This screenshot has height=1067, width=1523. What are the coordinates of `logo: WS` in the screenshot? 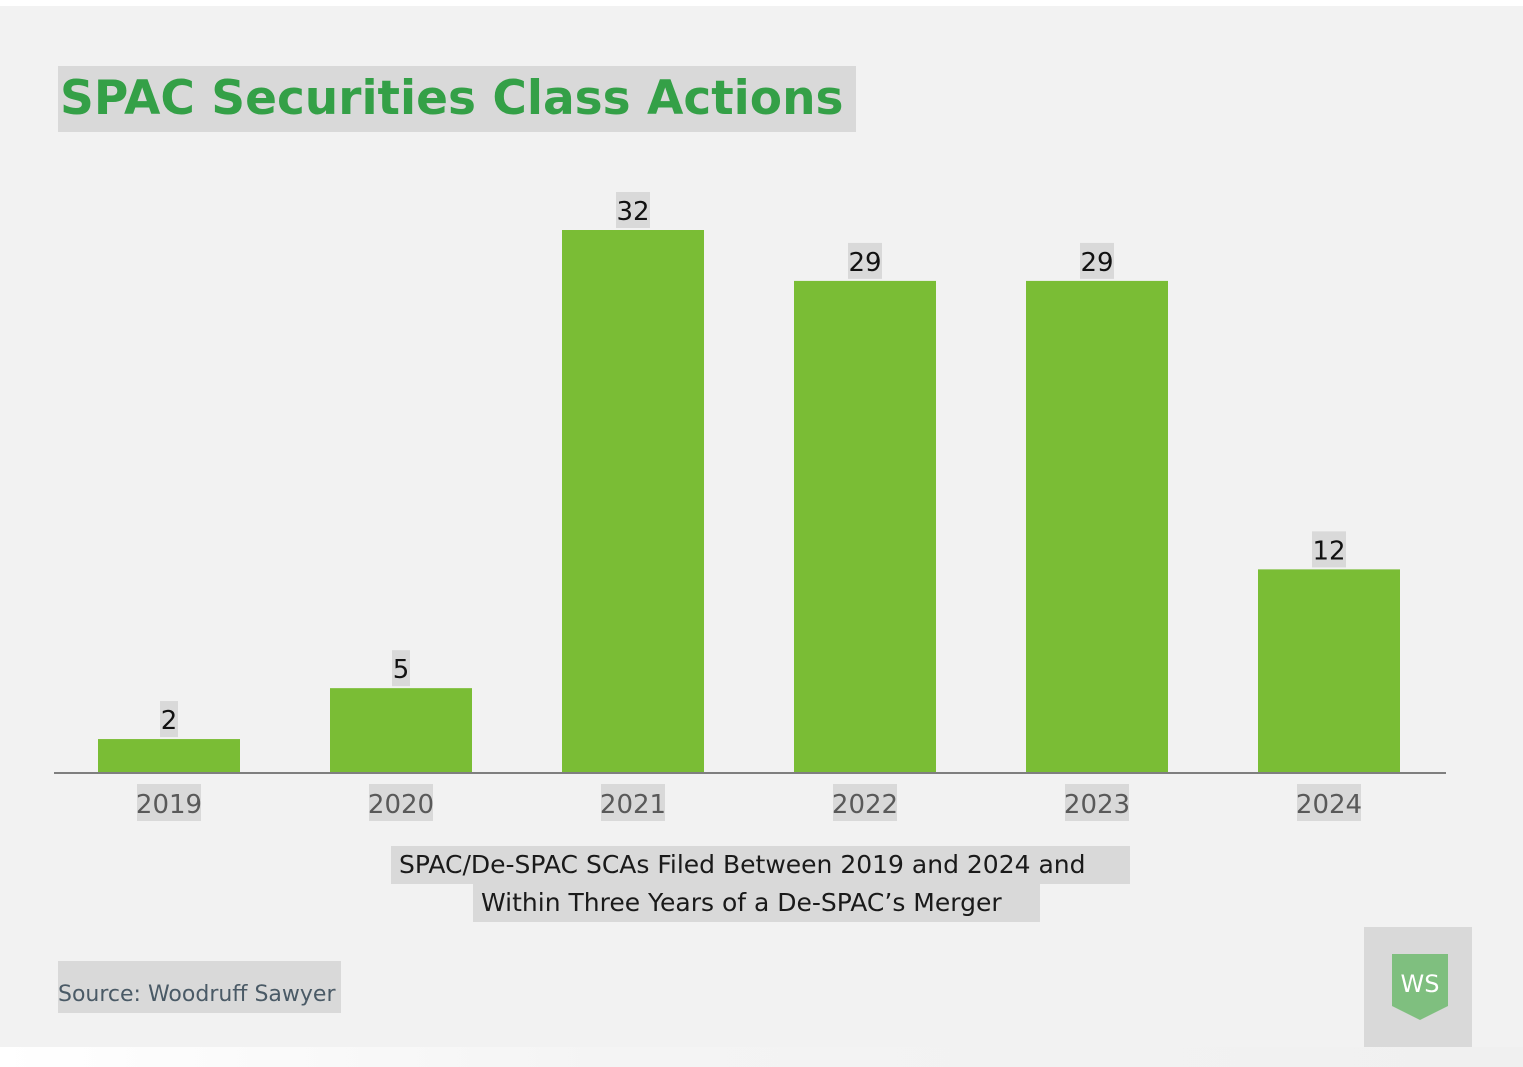 It's located at (1418, 987).